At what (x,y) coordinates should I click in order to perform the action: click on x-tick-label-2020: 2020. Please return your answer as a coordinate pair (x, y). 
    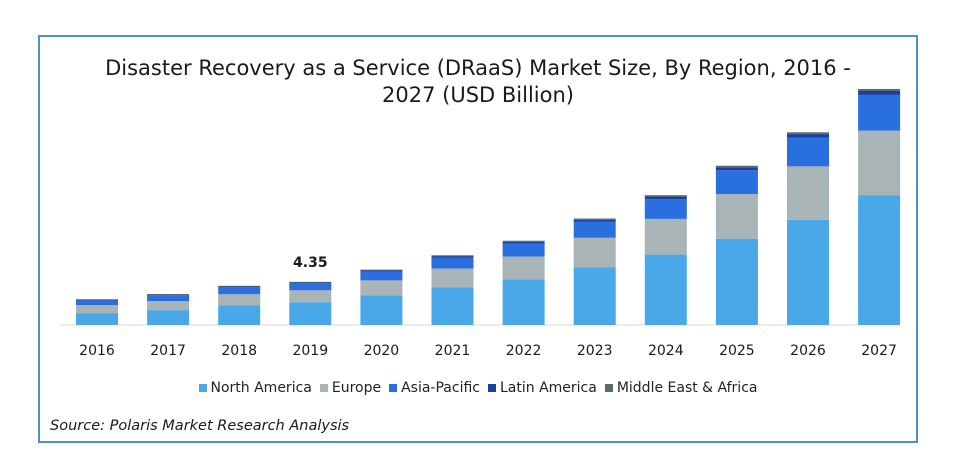
    Looking at the image, I should click on (382, 351).